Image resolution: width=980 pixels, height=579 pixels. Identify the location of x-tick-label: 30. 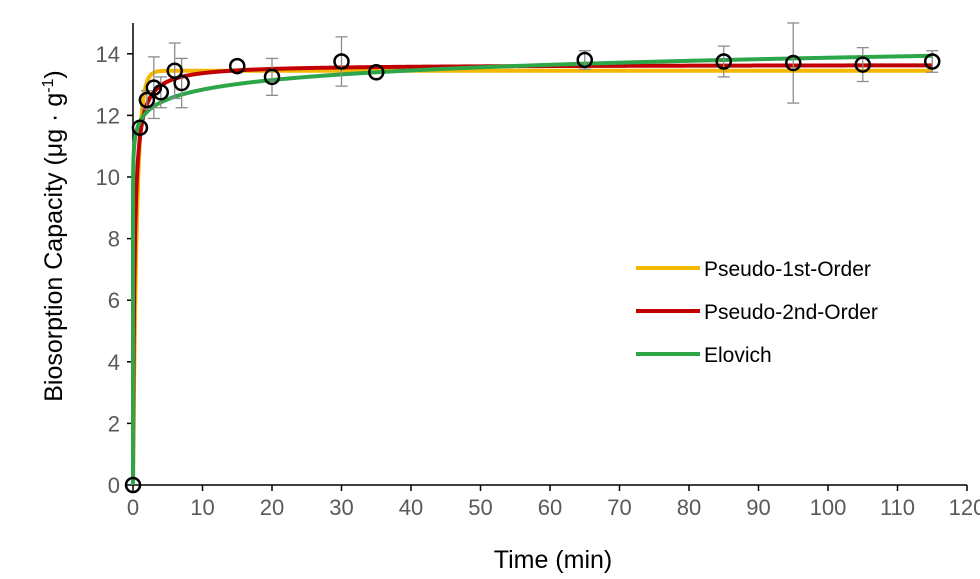
(341, 507).